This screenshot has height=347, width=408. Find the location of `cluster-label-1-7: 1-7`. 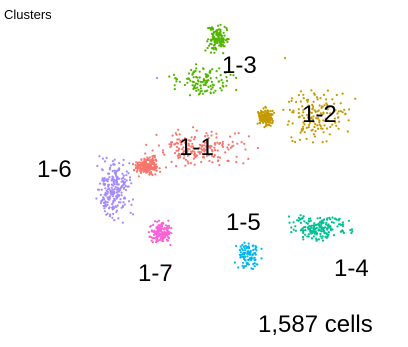

cluster-label-1-7: 1-7 is located at coordinates (155, 273).